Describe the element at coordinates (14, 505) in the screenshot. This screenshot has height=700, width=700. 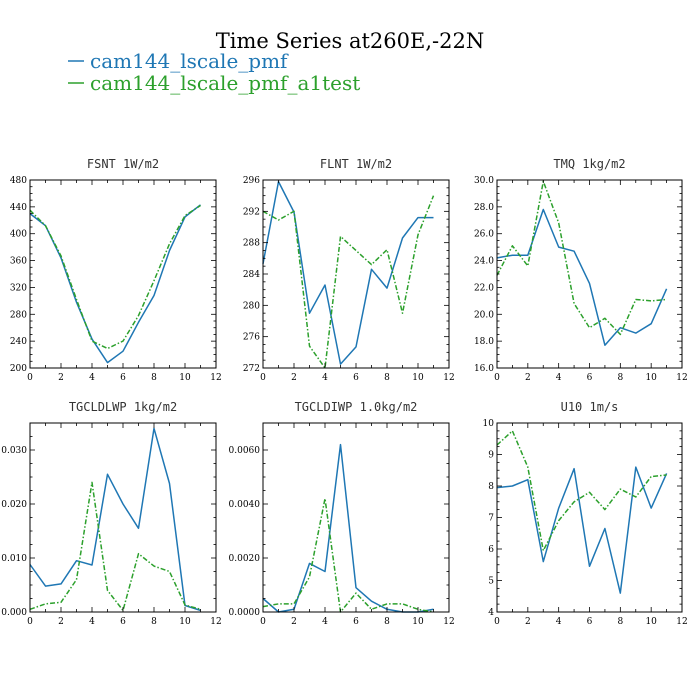
I see `y-tick-label: 0.020` at that location.